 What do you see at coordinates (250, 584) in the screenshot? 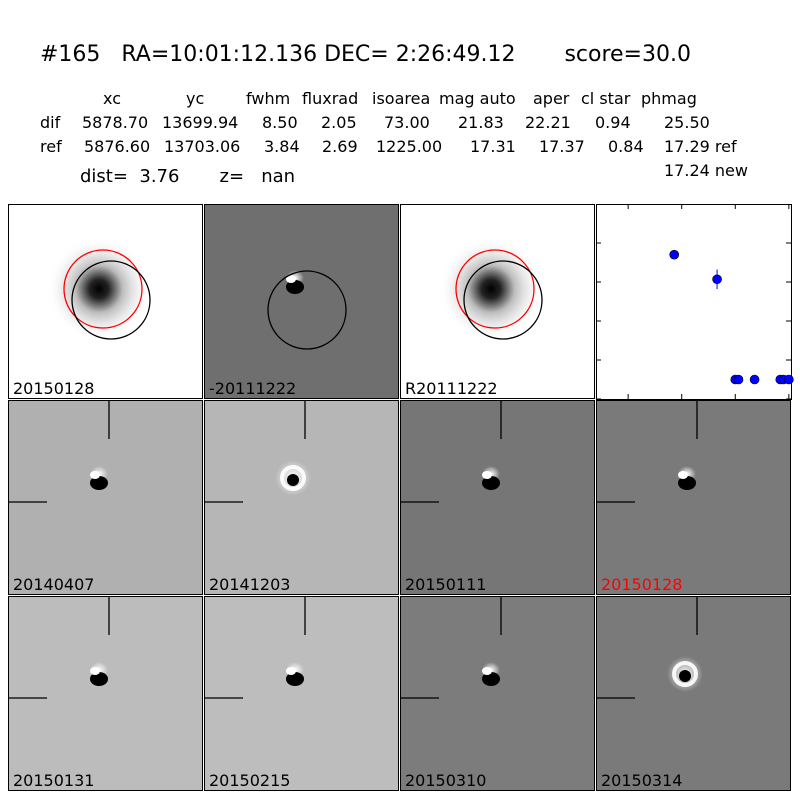
I see `cutout-date-label: 20141203` at bounding box center [250, 584].